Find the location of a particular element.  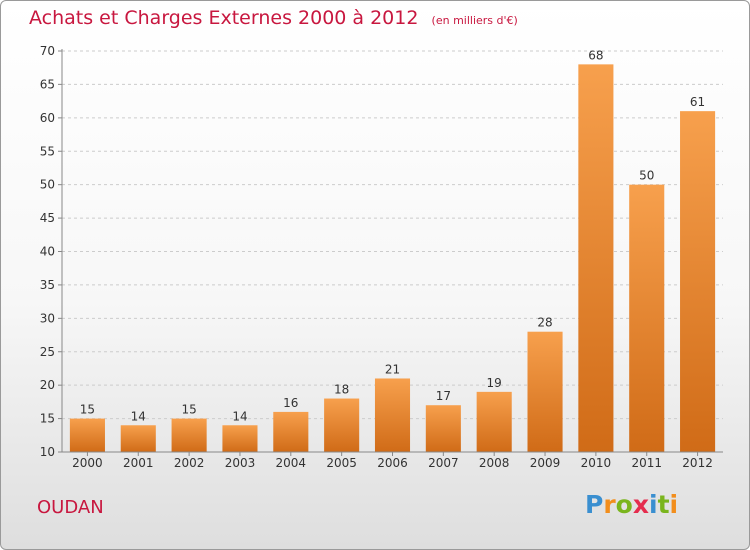

data-label: 16 is located at coordinates (290, 403).